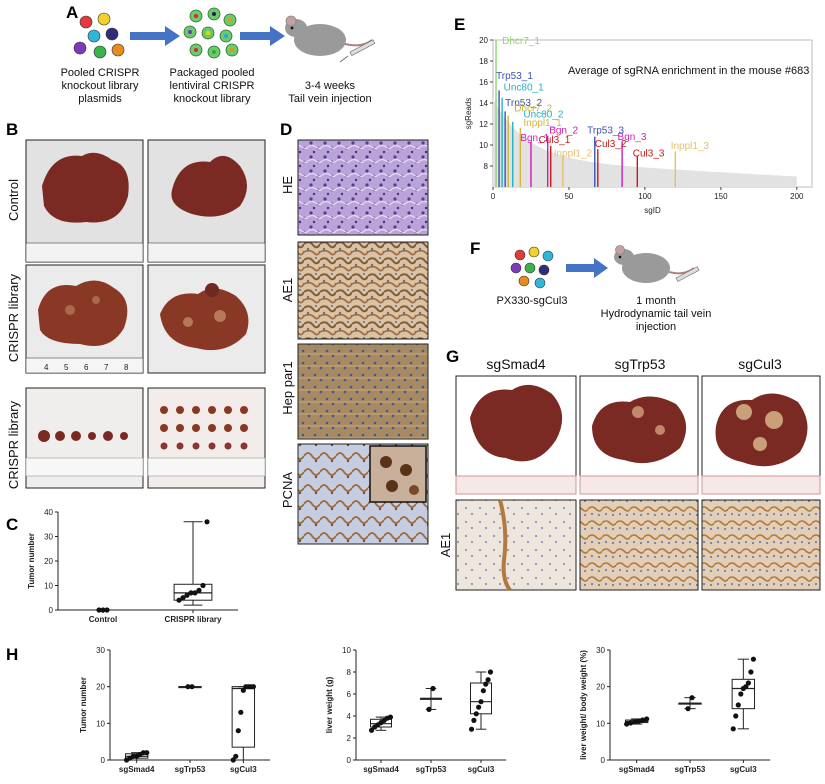 The image size is (825, 784). Describe the element at coordinates (483, 103) in the screenshot. I see `y-tick-label: 14` at that location.